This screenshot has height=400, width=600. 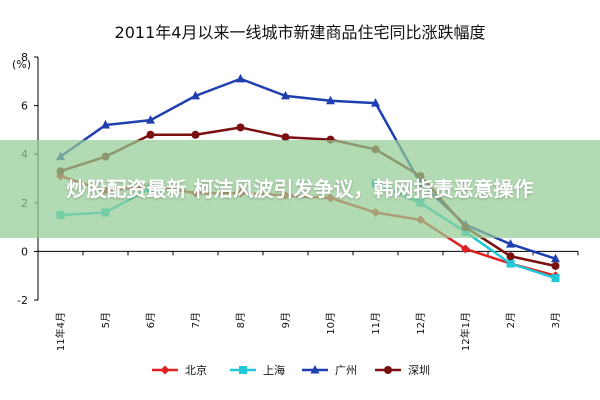 What do you see at coordinates (291, 370) in the screenshot?
I see `legend: 北京 上海 广州 深圳` at bounding box center [291, 370].